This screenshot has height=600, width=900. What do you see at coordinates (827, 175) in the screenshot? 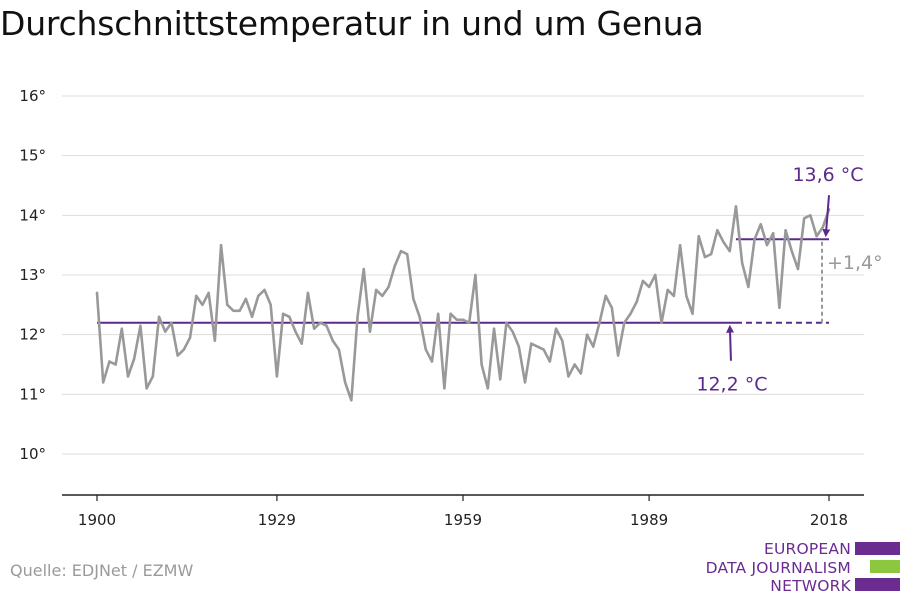
I see `recent-label: 13,6 °C` at bounding box center [827, 175].